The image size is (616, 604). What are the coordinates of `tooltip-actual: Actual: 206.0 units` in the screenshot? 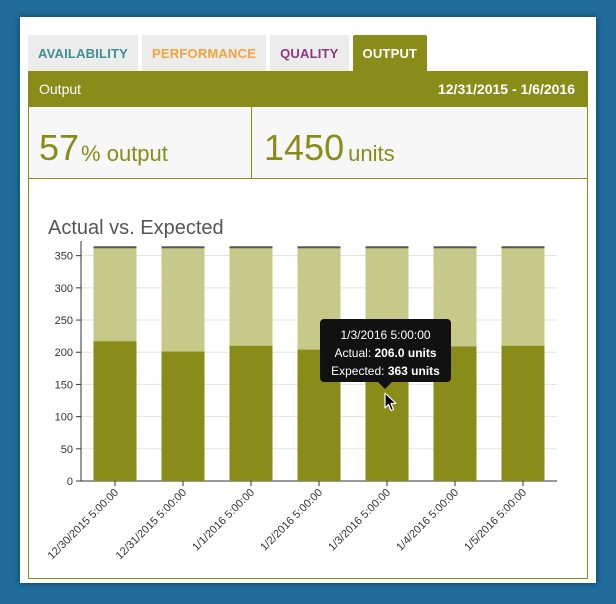 It's located at (385, 353).